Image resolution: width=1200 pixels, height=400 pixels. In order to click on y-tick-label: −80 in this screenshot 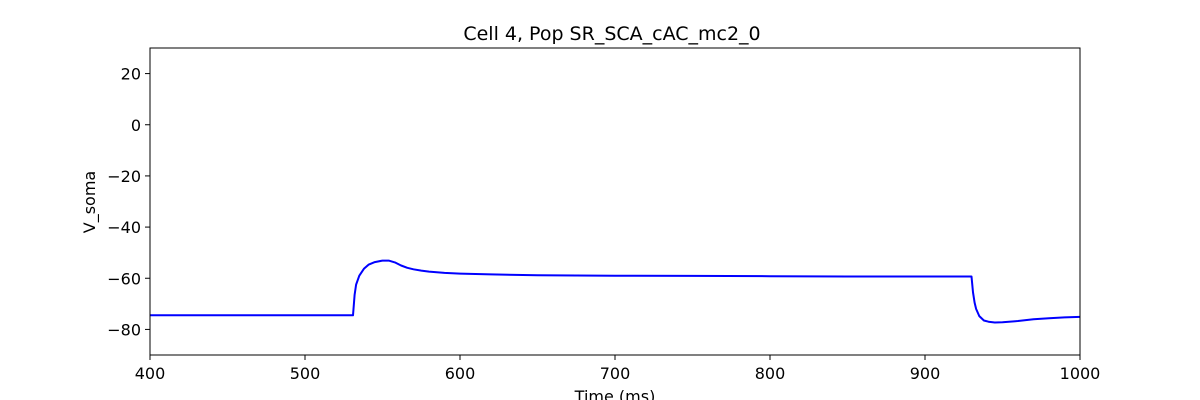, I will do `click(124, 329)`.